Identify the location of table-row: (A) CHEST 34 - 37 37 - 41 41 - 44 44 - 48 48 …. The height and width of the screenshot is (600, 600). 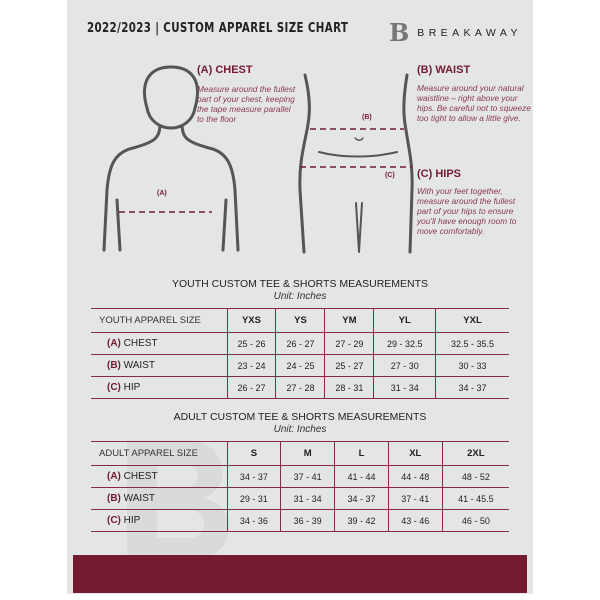
(300, 476).